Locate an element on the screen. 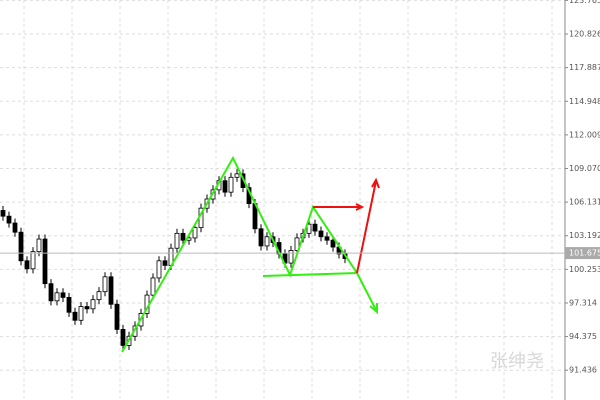 The image size is (600, 400). y-tick-label: 123.765 is located at coordinates (584, 2).